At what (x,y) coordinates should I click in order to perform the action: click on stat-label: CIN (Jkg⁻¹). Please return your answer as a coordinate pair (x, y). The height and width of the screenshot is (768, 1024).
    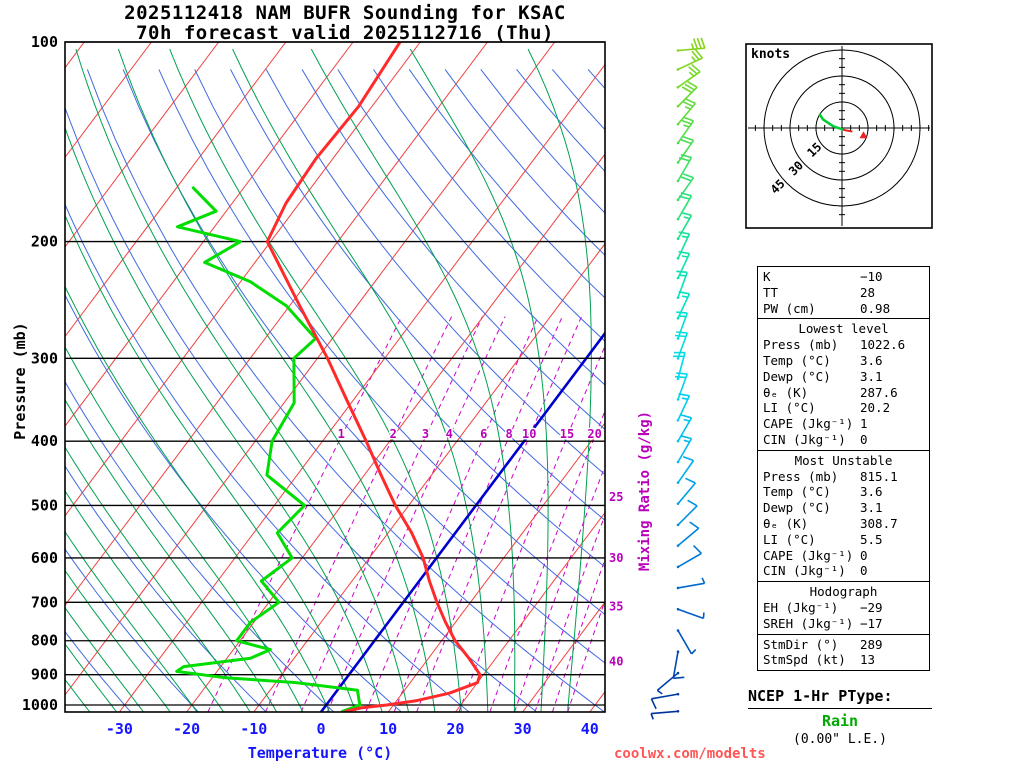
    Looking at the image, I should click on (804, 571).